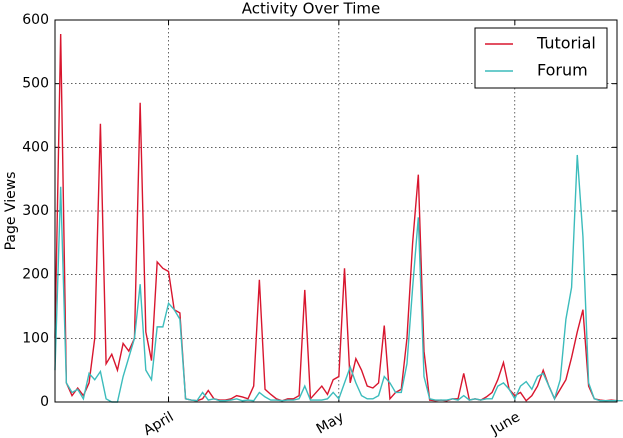  I want to click on y-tick-label: 300, so click(35, 211).